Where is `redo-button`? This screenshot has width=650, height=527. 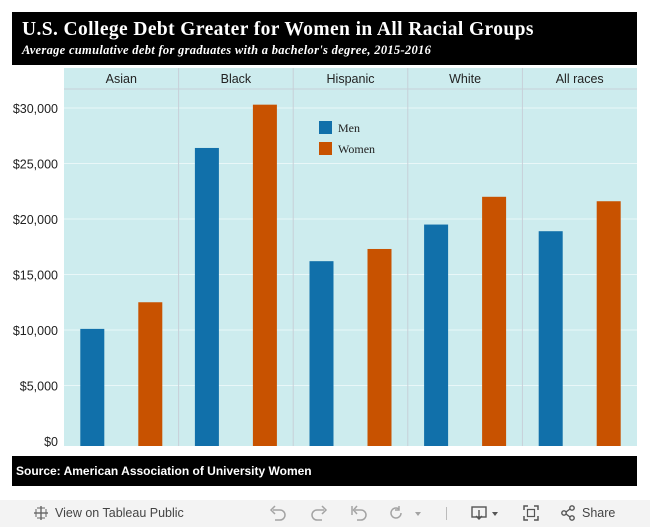
redo-button is located at coordinates (319, 513).